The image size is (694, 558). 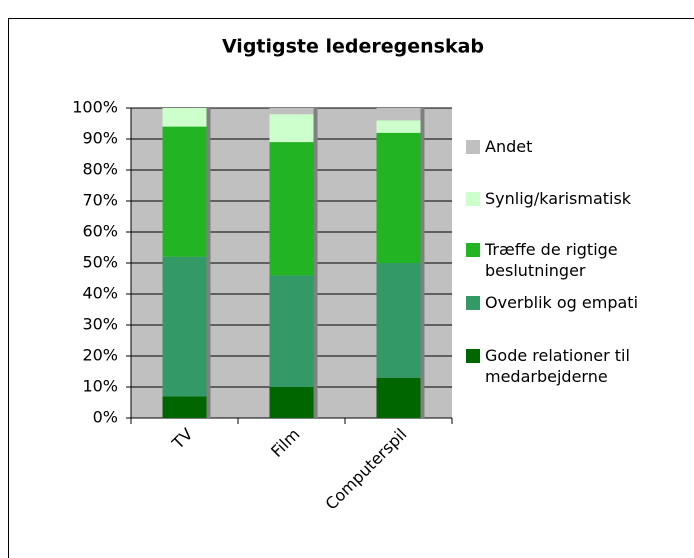 What do you see at coordinates (557, 366) in the screenshot?
I see `legend-label: Gode relationer til medarbejderne` at bounding box center [557, 366].